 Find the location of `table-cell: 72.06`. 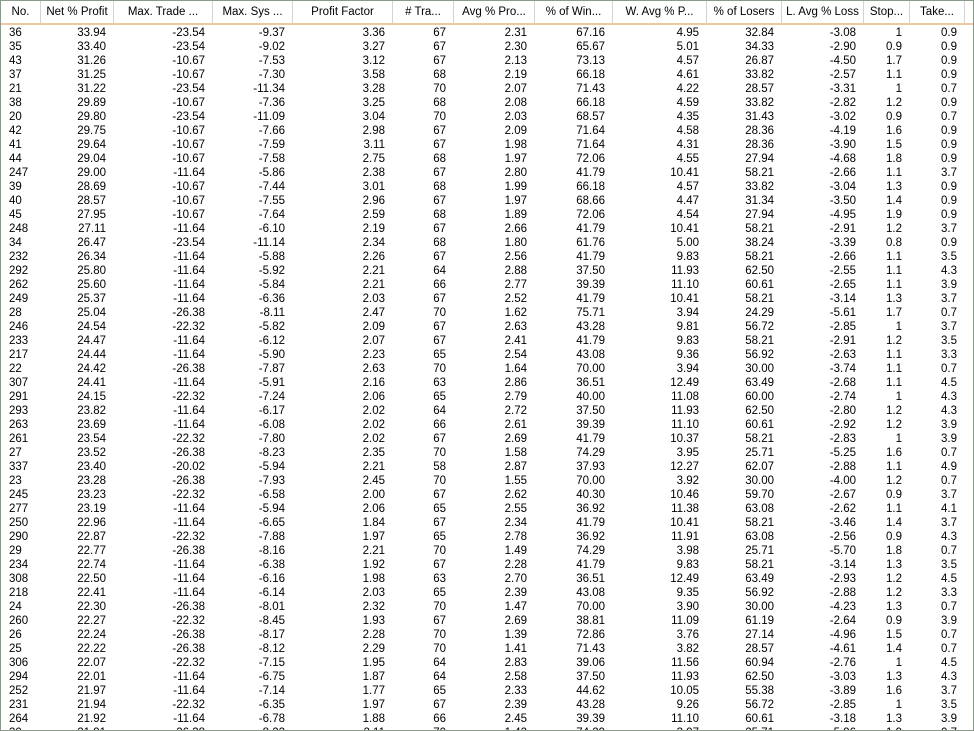

table-cell: 72.06 is located at coordinates (590, 215).